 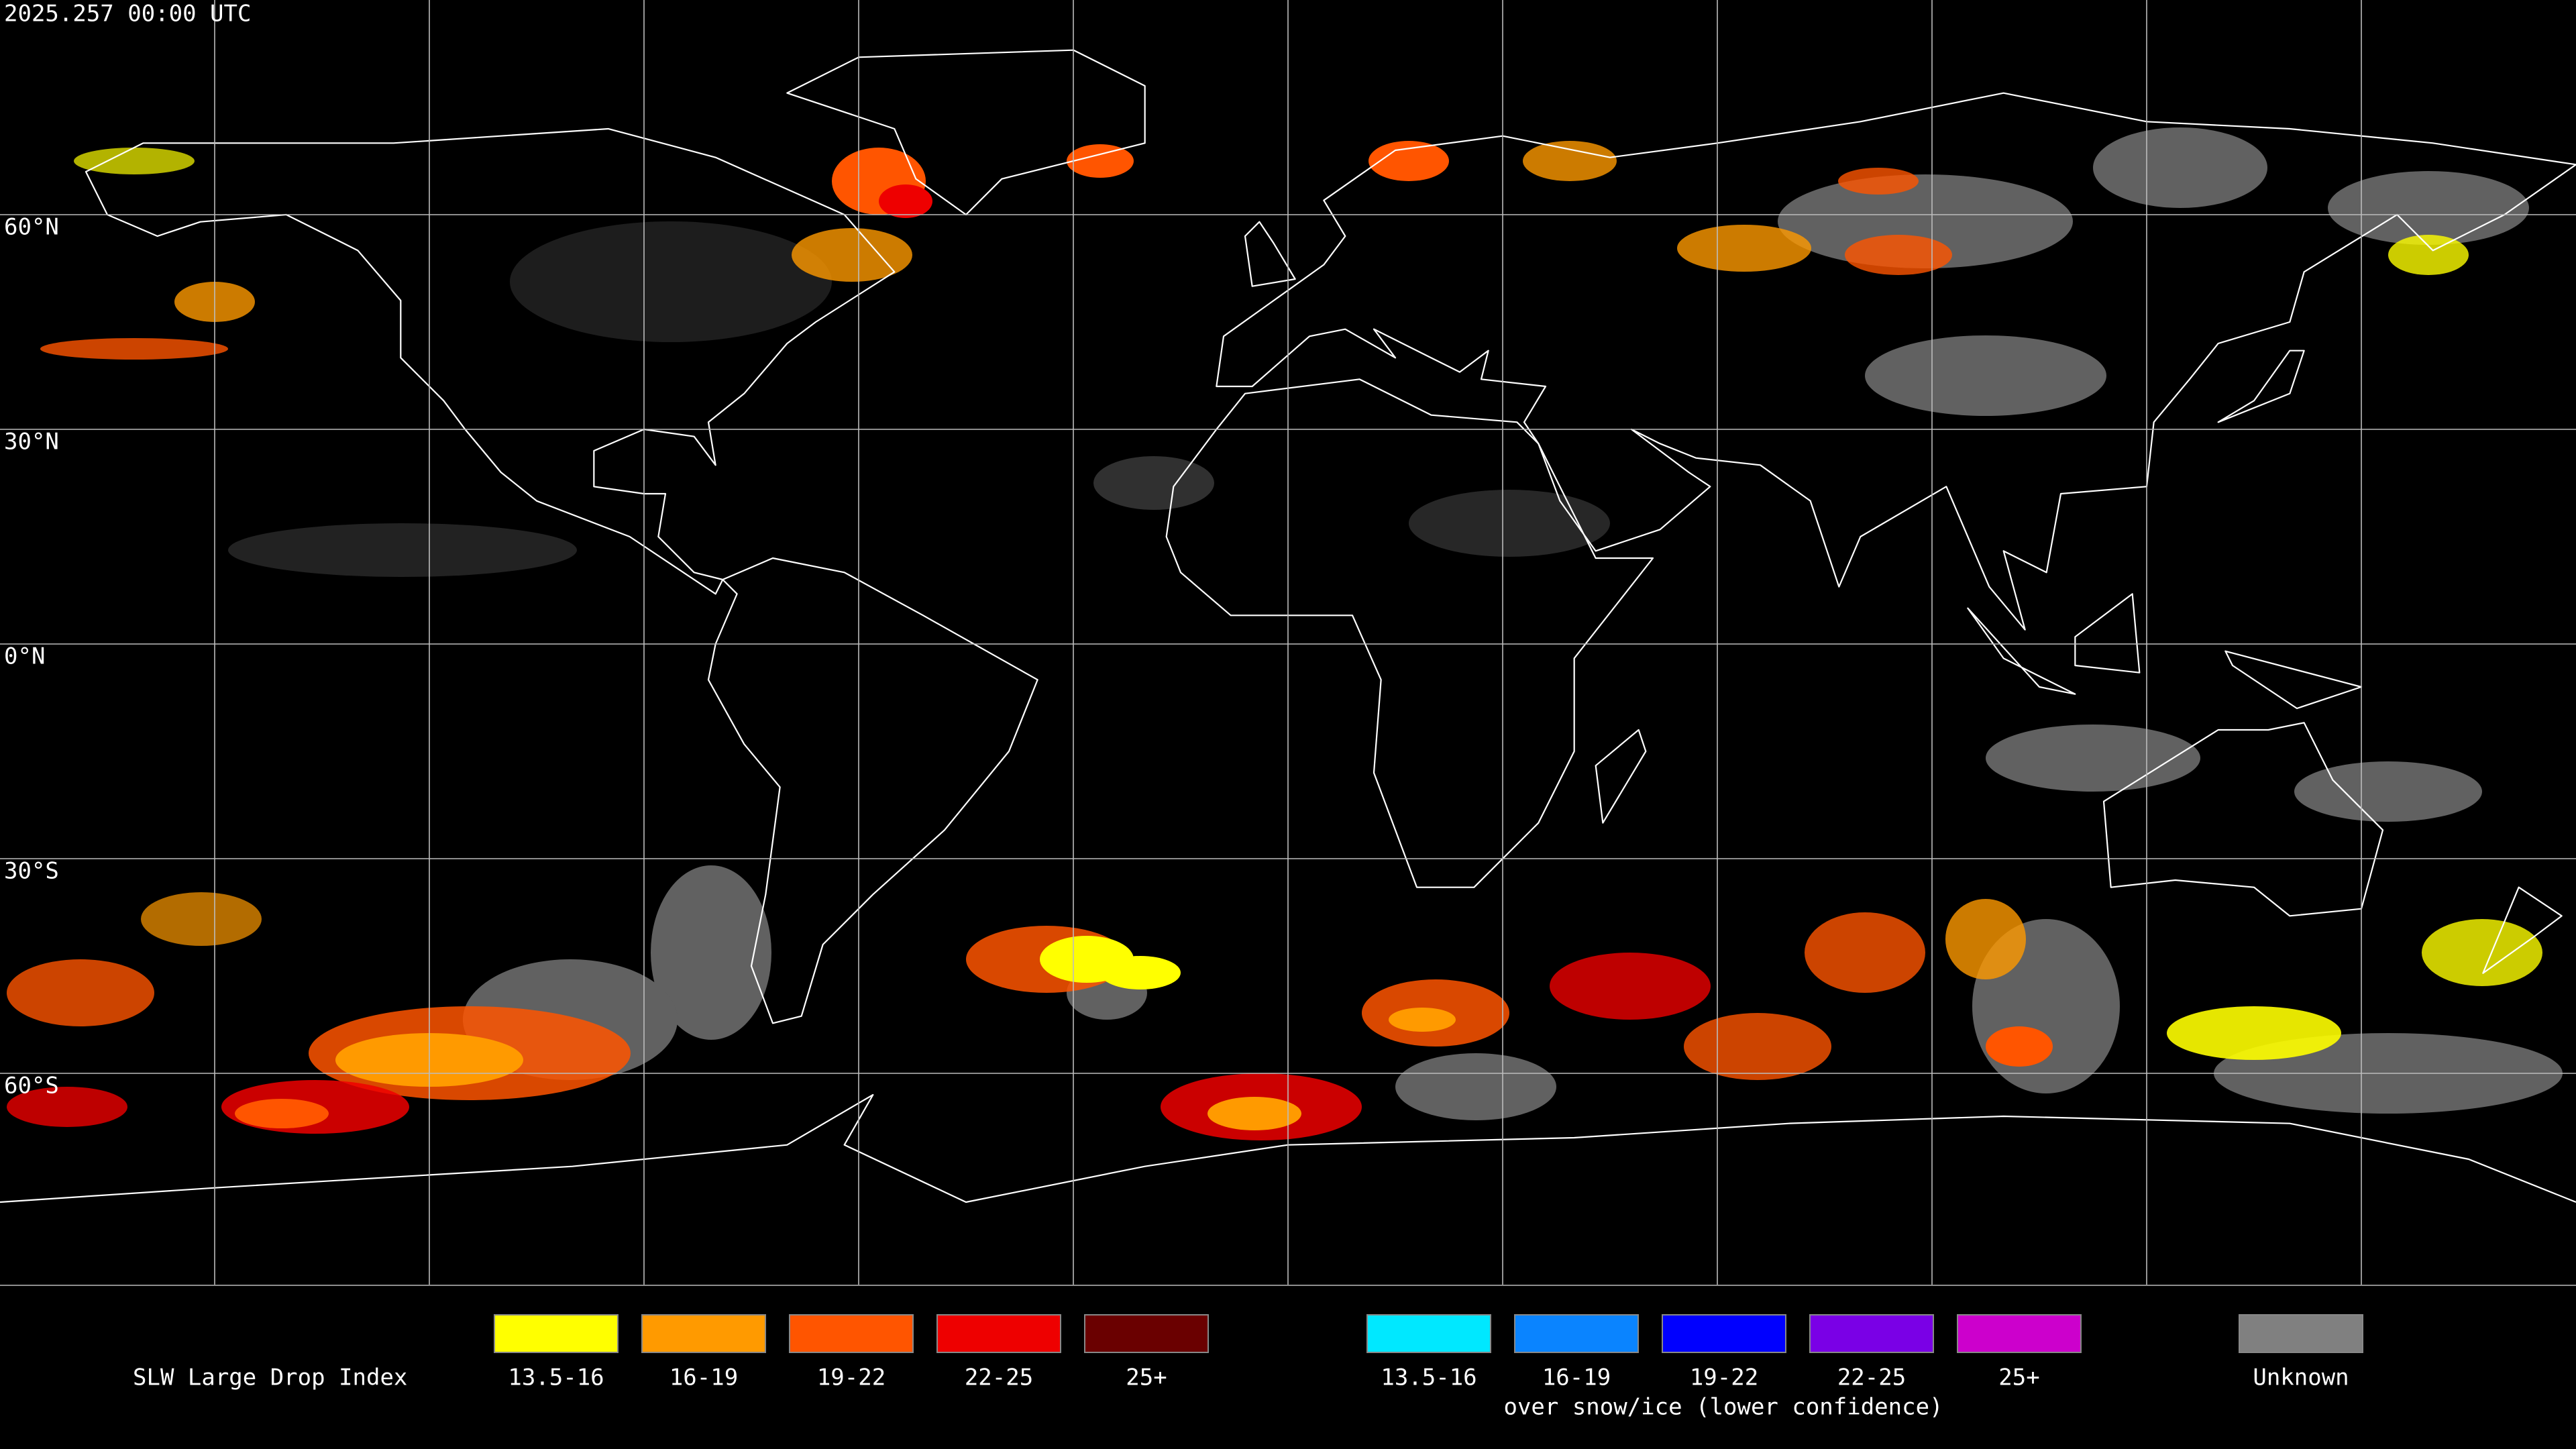 I want to click on latitude-label: 30°N, so click(x=31, y=442).